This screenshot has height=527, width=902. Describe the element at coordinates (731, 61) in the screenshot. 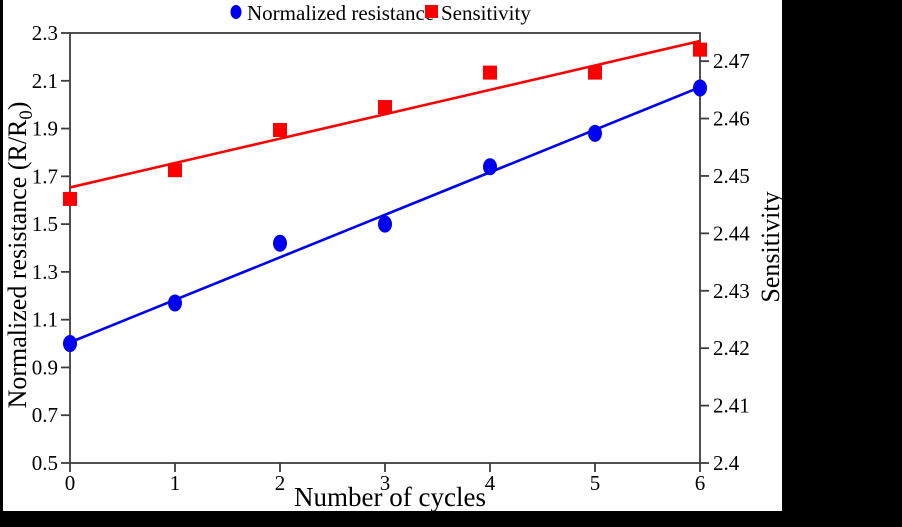

I see `right-tick-label: 2.47` at that location.